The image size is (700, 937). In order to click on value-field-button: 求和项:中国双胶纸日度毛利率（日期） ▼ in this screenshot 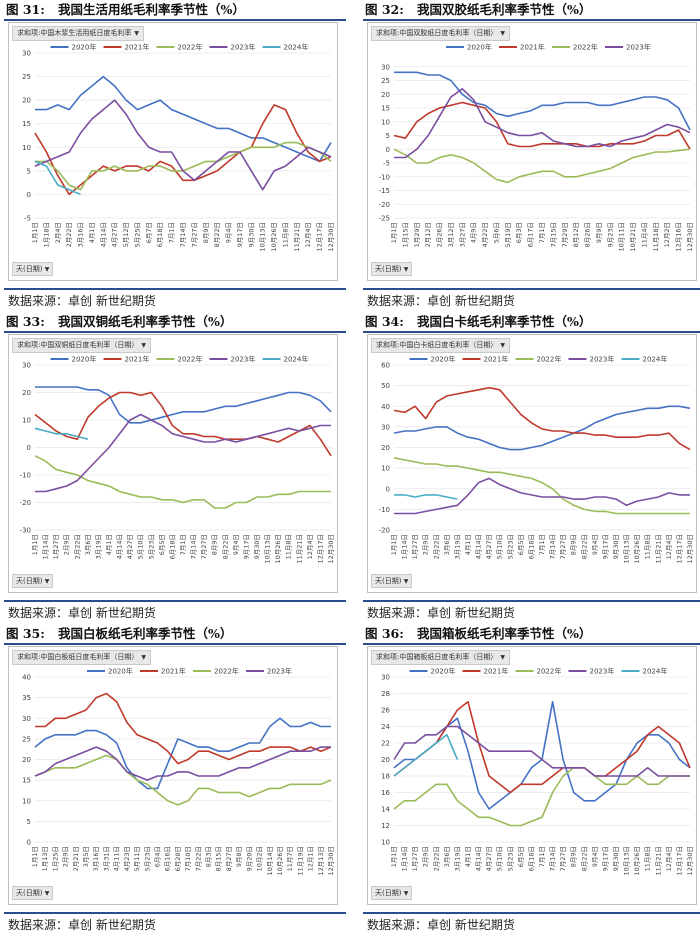, I will do `click(440, 33)`.